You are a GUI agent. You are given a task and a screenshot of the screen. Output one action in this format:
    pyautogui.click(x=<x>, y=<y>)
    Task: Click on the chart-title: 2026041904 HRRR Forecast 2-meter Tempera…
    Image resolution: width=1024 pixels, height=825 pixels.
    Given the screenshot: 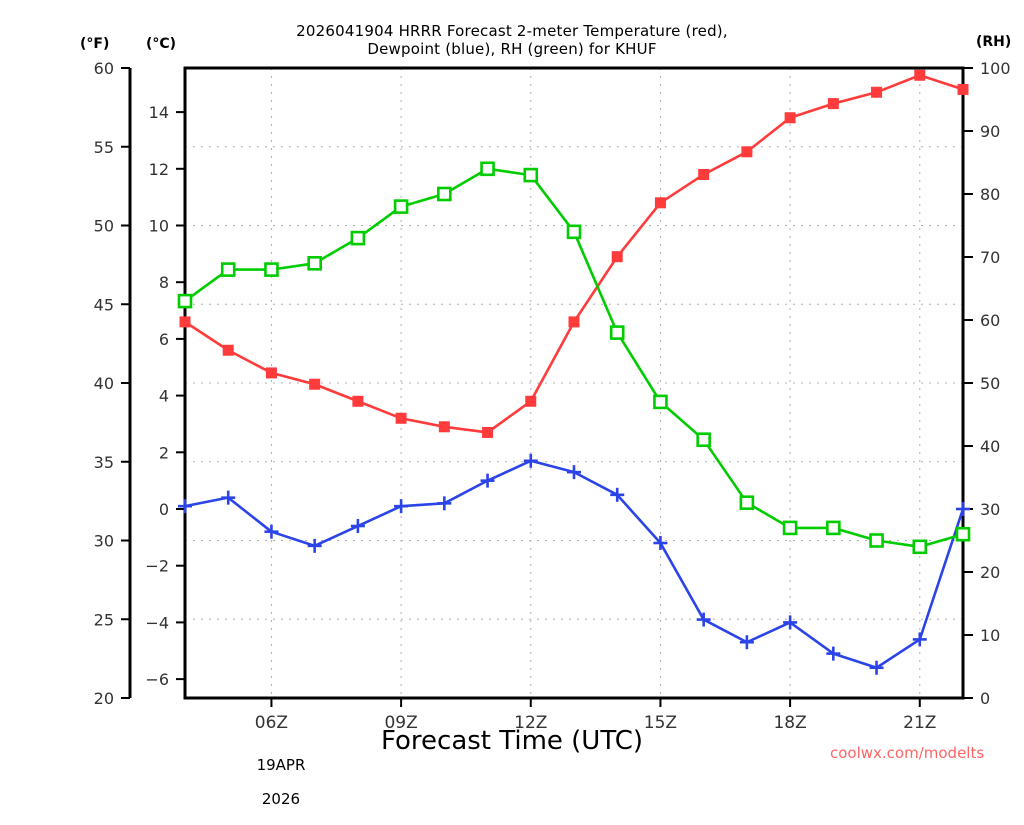 What is the action you would take?
    pyautogui.click(x=512, y=40)
    